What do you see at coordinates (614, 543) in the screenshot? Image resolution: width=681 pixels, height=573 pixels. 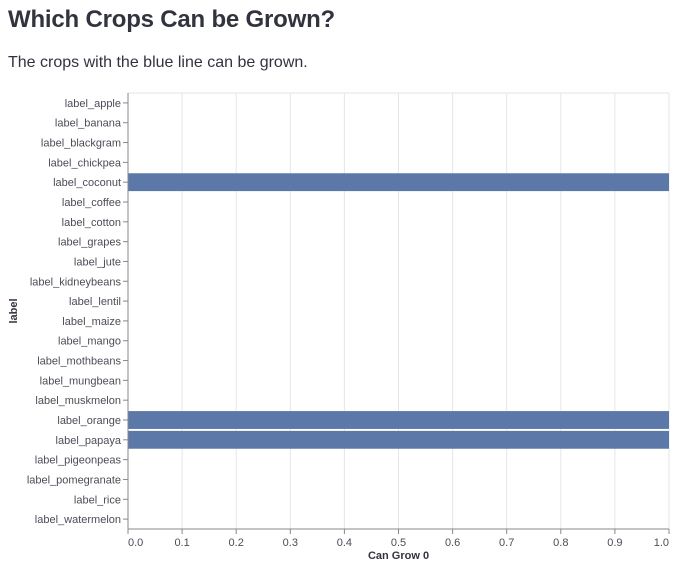 I see `x-tick-label: 0.9` at bounding box center [614, 543].